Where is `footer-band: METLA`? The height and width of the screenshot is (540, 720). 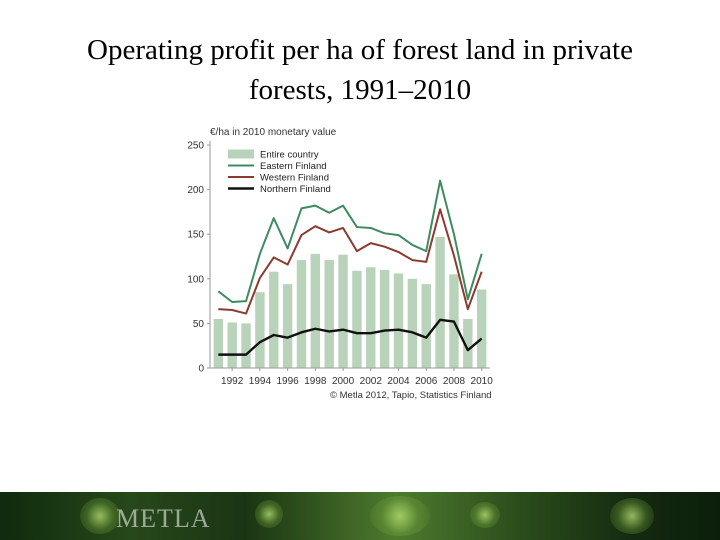
footer-band: METLA is located at coordinates (360, 516).